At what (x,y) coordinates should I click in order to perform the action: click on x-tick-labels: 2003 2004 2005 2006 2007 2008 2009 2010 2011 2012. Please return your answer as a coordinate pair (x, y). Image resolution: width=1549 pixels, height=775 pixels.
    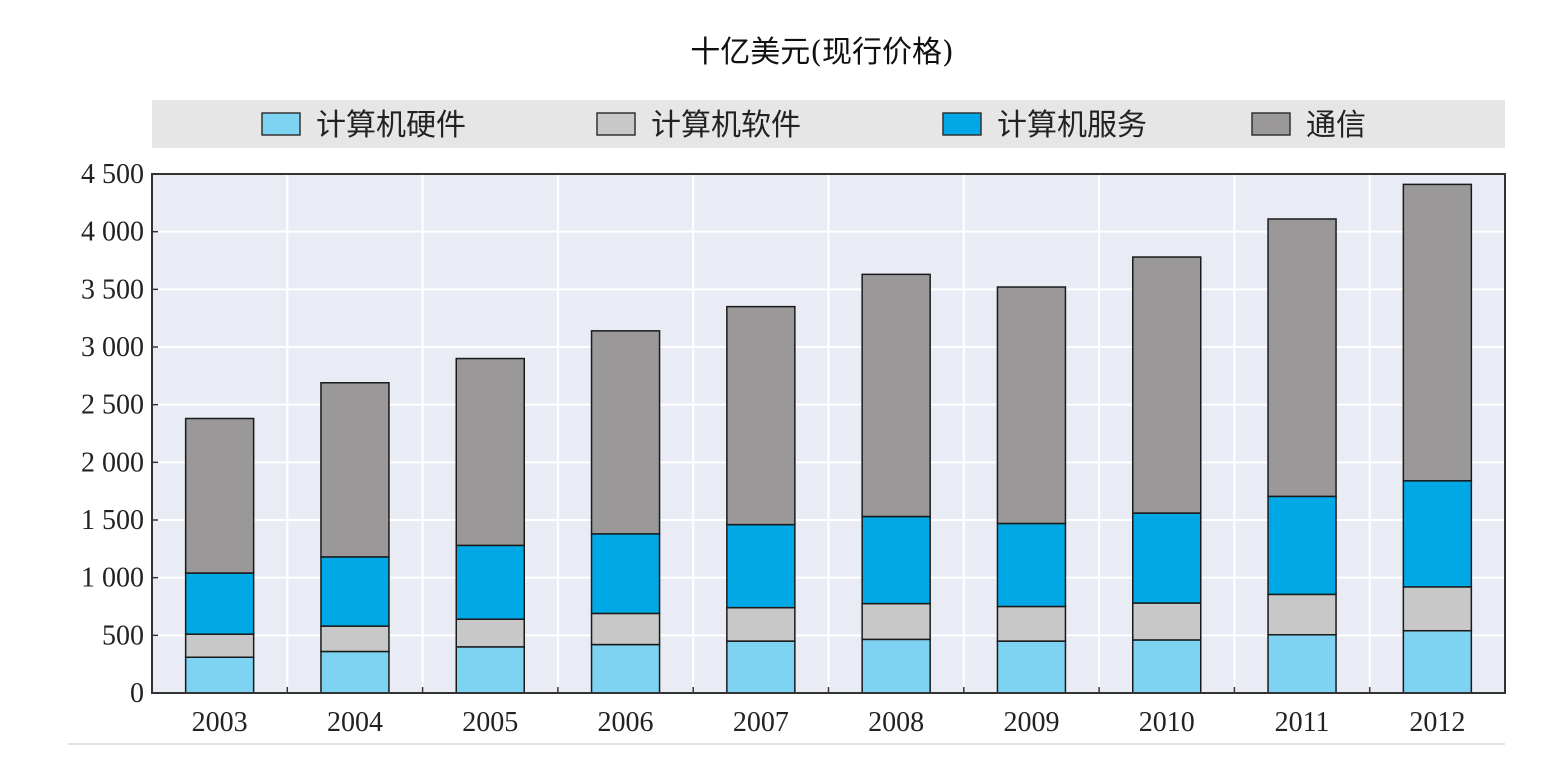
    Looking at the image, I should click on (829, 722).